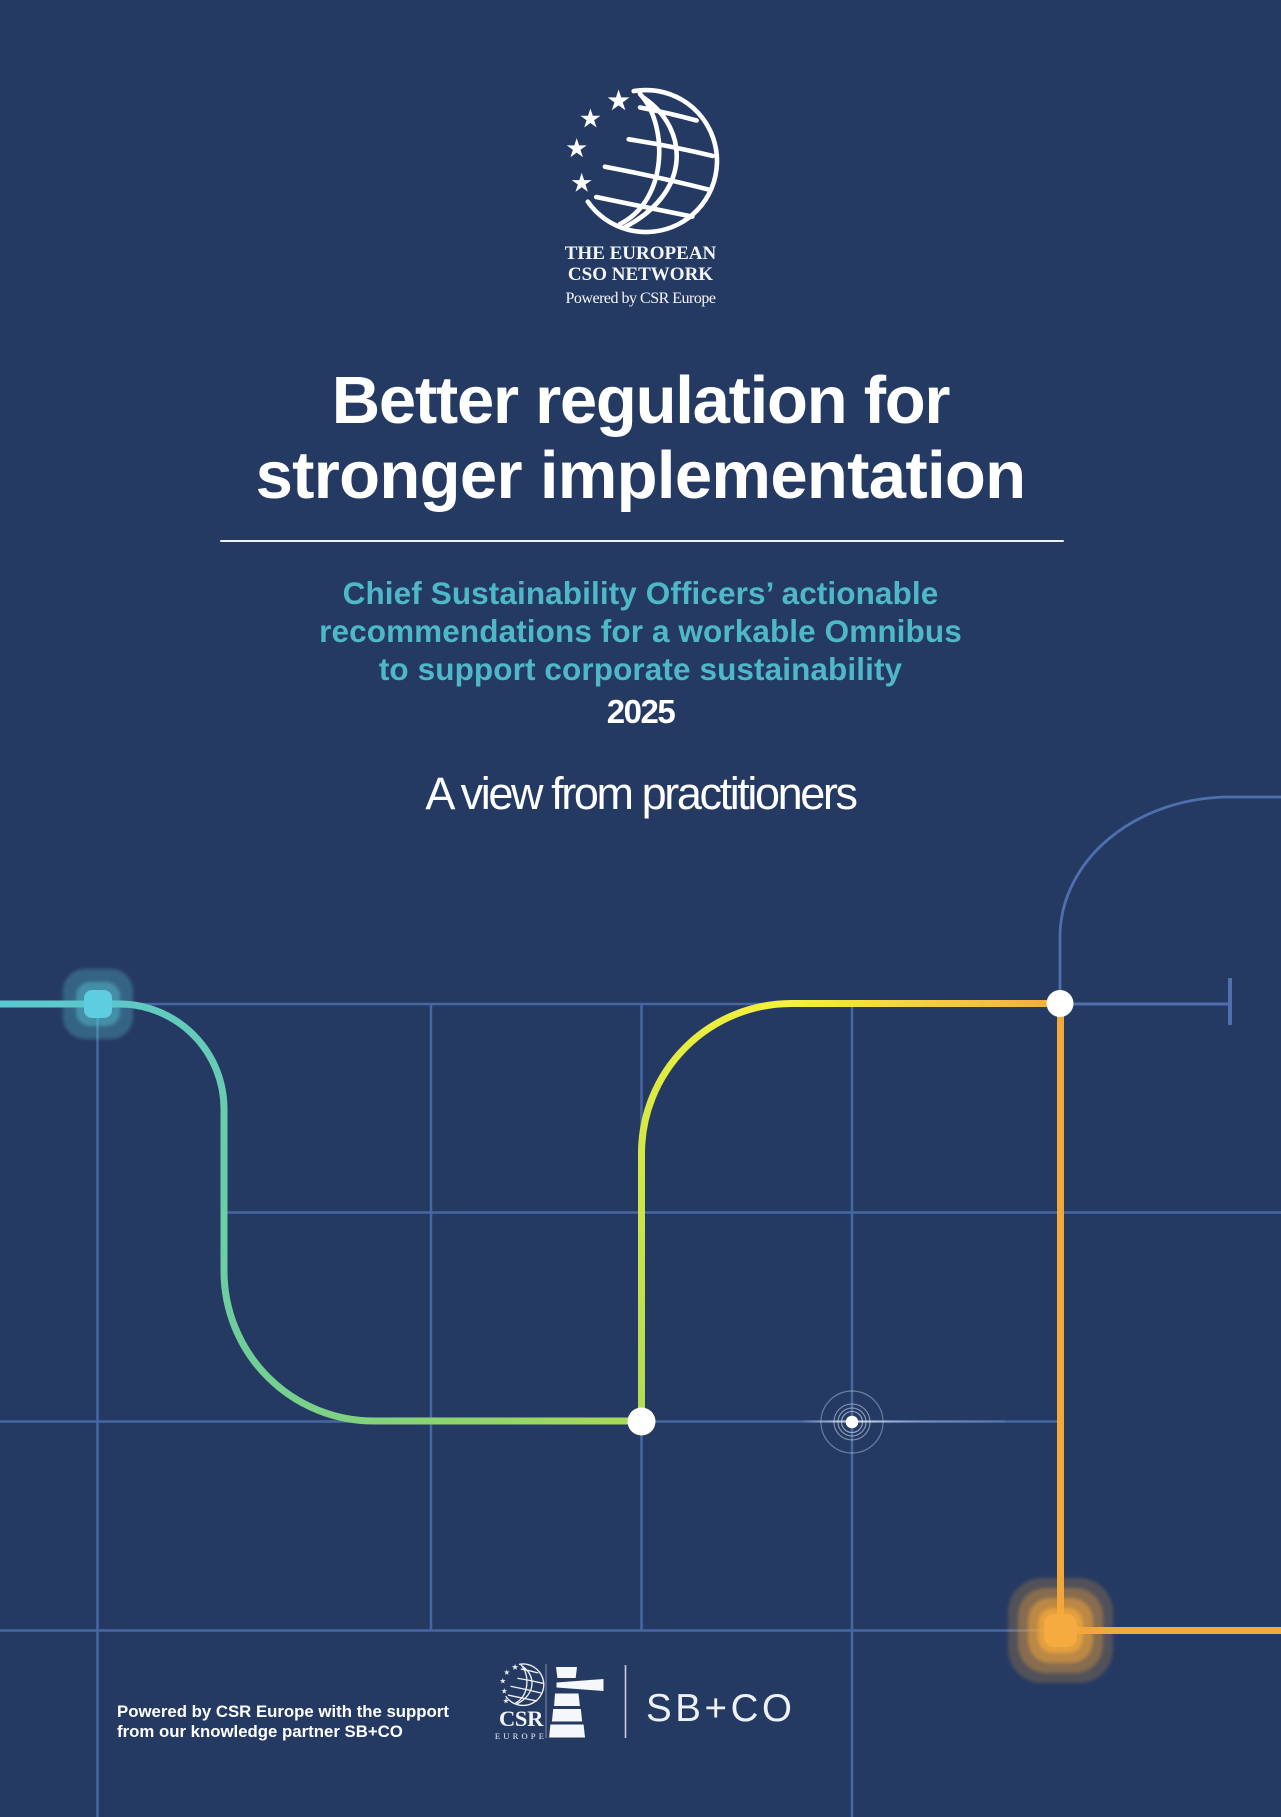 The image size is (1281, 1817). What do you see at coordinates (521, 1736) in the screenshot?
I see `svg-text: EUROPE` at bounding box center [521, 1736].